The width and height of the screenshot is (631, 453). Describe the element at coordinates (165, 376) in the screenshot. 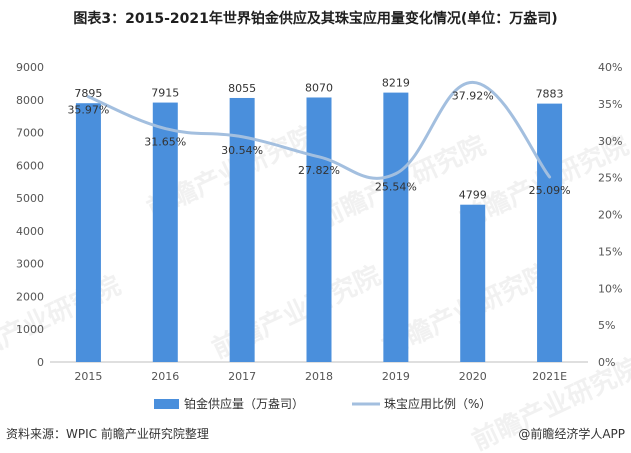

I see `x-tick-label: 2016` at that location.